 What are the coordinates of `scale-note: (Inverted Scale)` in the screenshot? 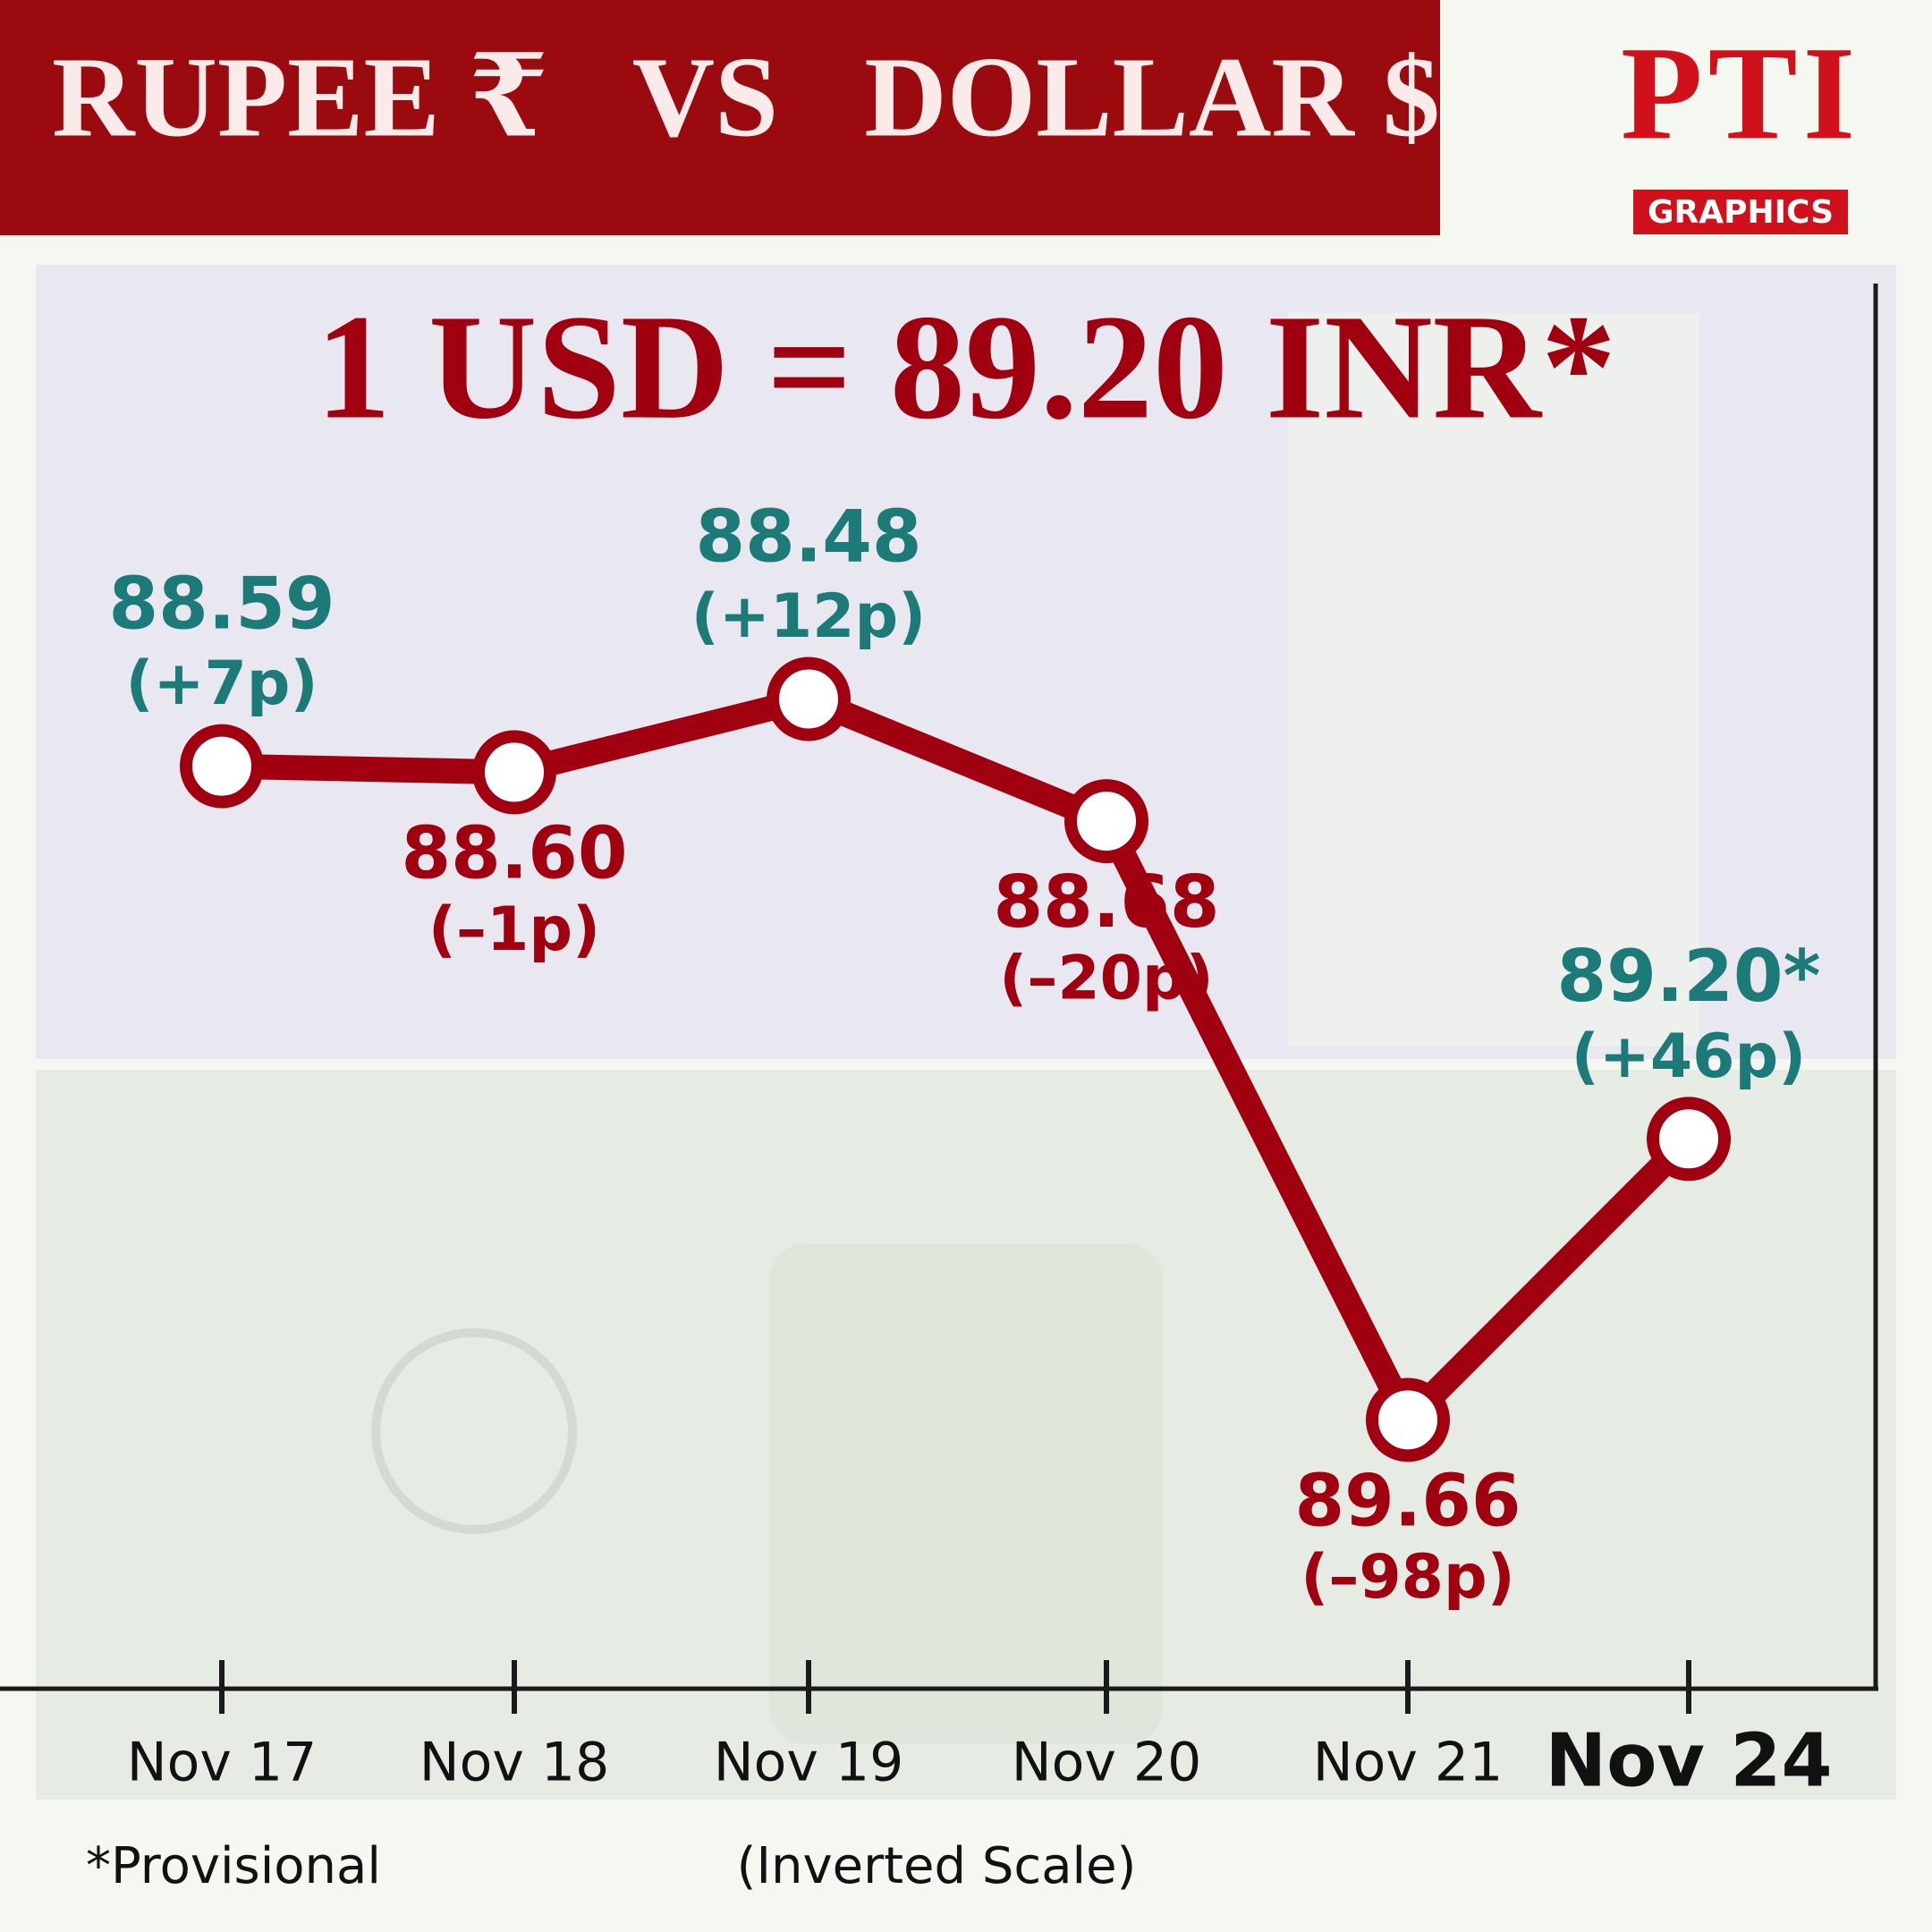 It's located at (937, 1866).